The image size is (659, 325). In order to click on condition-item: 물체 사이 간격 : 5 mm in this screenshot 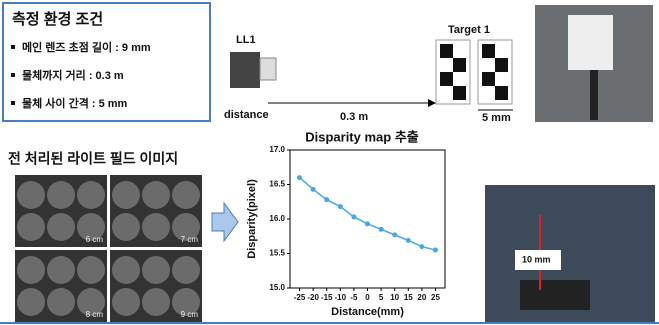, I will do `click(75, 103)`.